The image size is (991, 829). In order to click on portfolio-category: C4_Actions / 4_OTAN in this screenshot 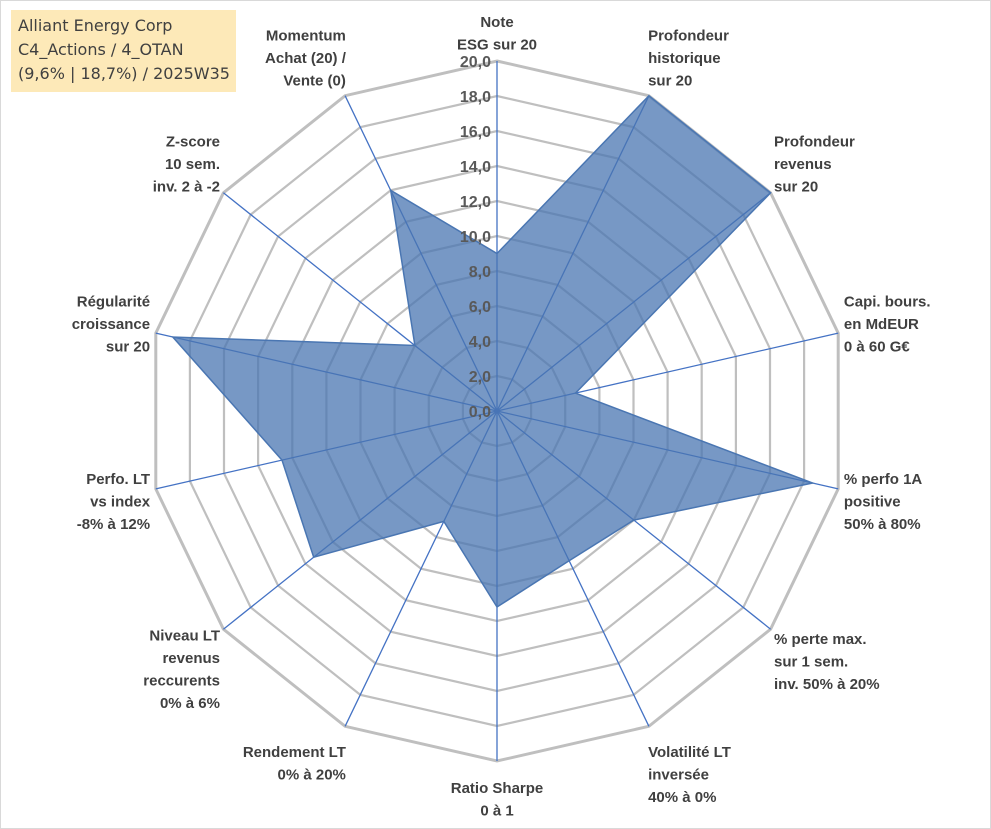, I will do `click(101, 49)`.